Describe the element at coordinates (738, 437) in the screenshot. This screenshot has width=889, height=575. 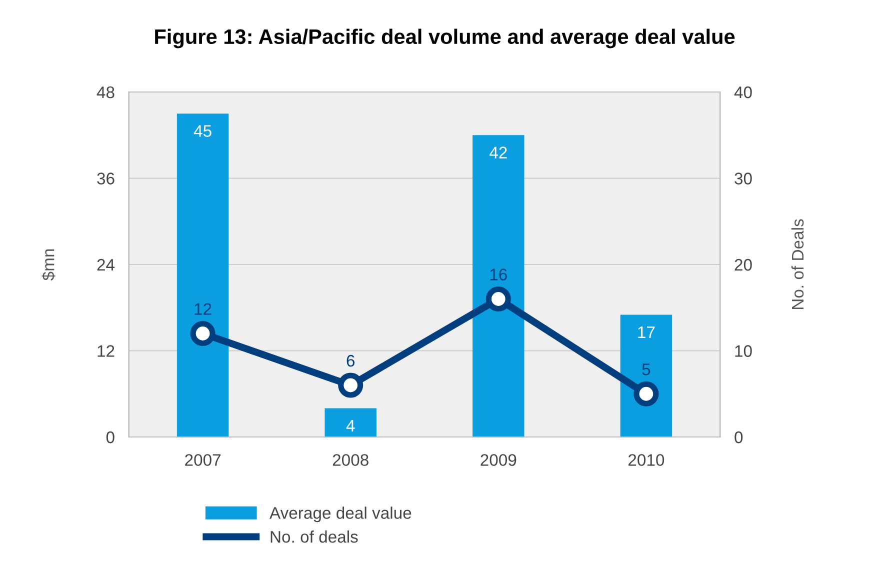
I see `y2-tick-label: 0` at that location.